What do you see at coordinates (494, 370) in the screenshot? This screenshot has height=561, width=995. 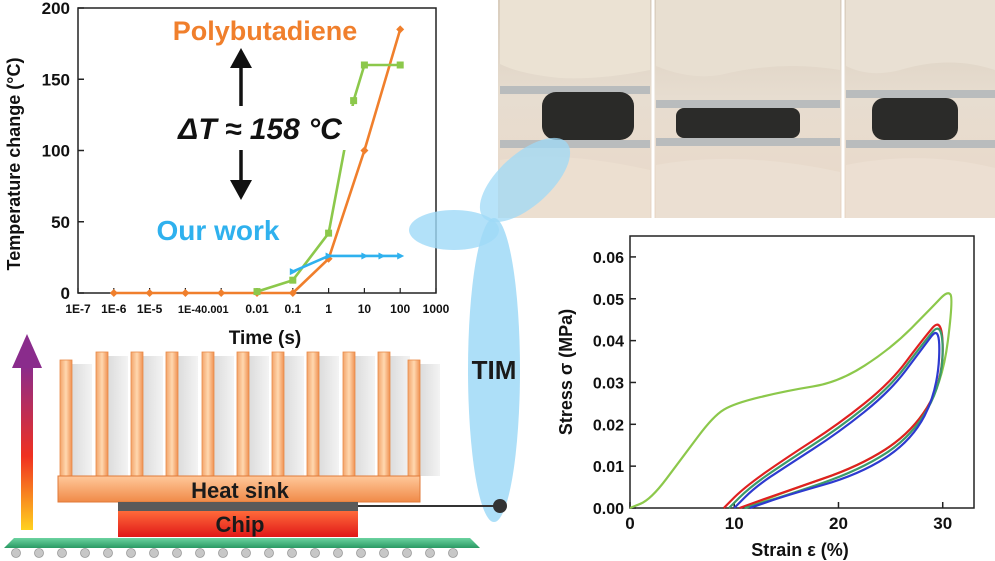 I see `tim-label: TIM` at bounding box center [494, 370].